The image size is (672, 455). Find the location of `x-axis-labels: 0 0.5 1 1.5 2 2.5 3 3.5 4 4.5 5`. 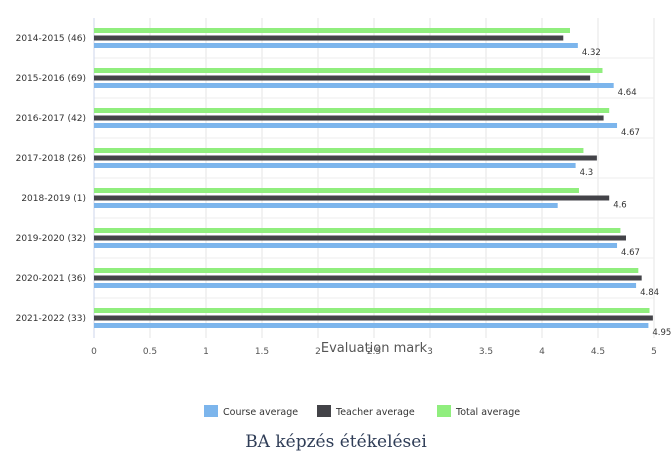

x-axis-labels: 0 0.5 1 1.5 2 2.5 3 3.5 4 4.5 5 is located at coordinates (374, 352).